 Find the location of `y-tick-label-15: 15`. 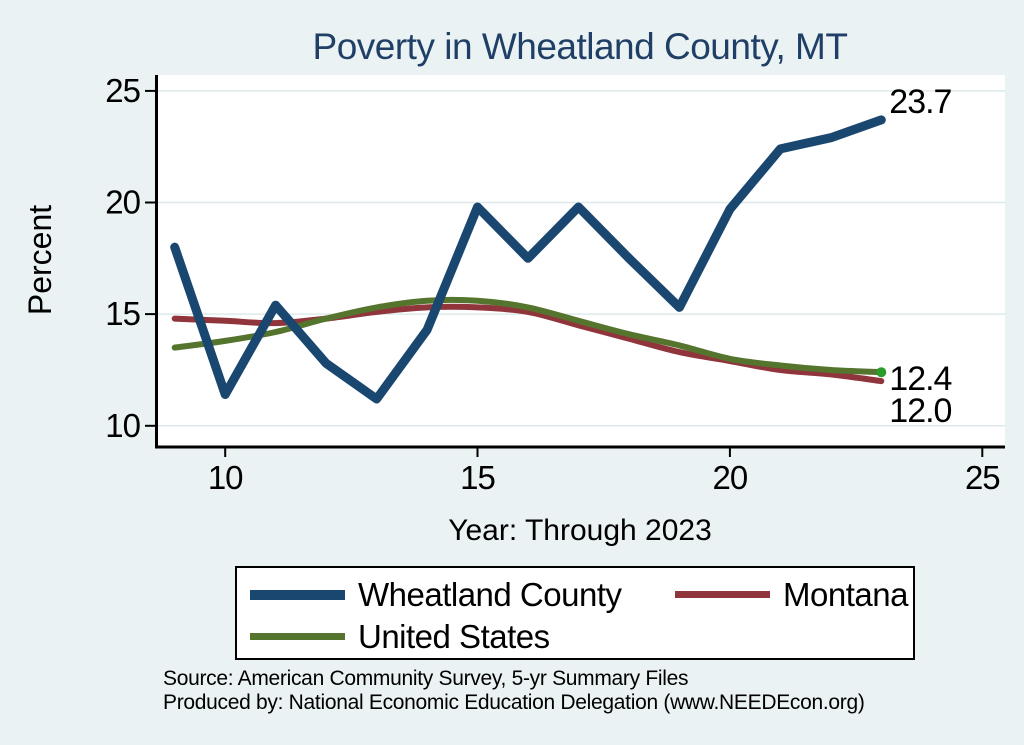

y-tick-label-15: 15 is located at coordinates (122, 313).